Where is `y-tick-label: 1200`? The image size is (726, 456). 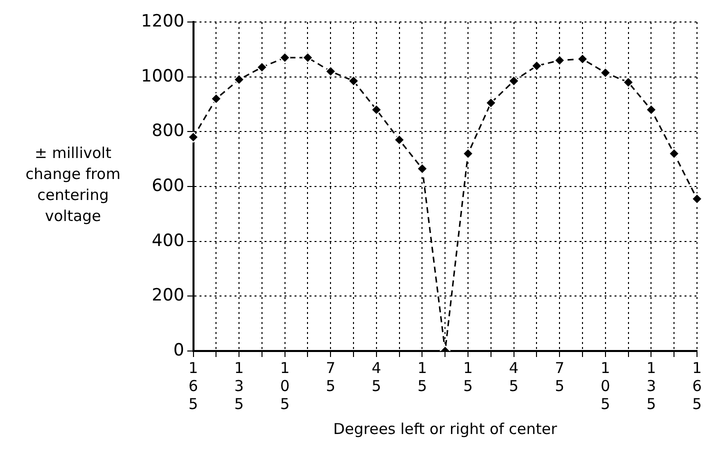
y-tick-label: 1200 is located at coordinates (162, 21).